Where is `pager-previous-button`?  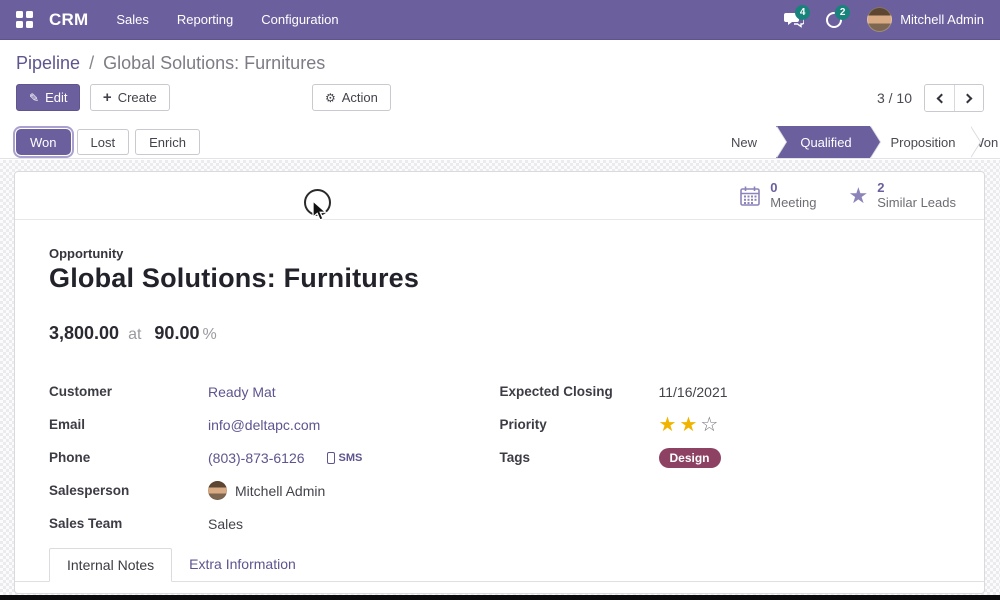
pager-previous-button is located at coordinates (939, 98).